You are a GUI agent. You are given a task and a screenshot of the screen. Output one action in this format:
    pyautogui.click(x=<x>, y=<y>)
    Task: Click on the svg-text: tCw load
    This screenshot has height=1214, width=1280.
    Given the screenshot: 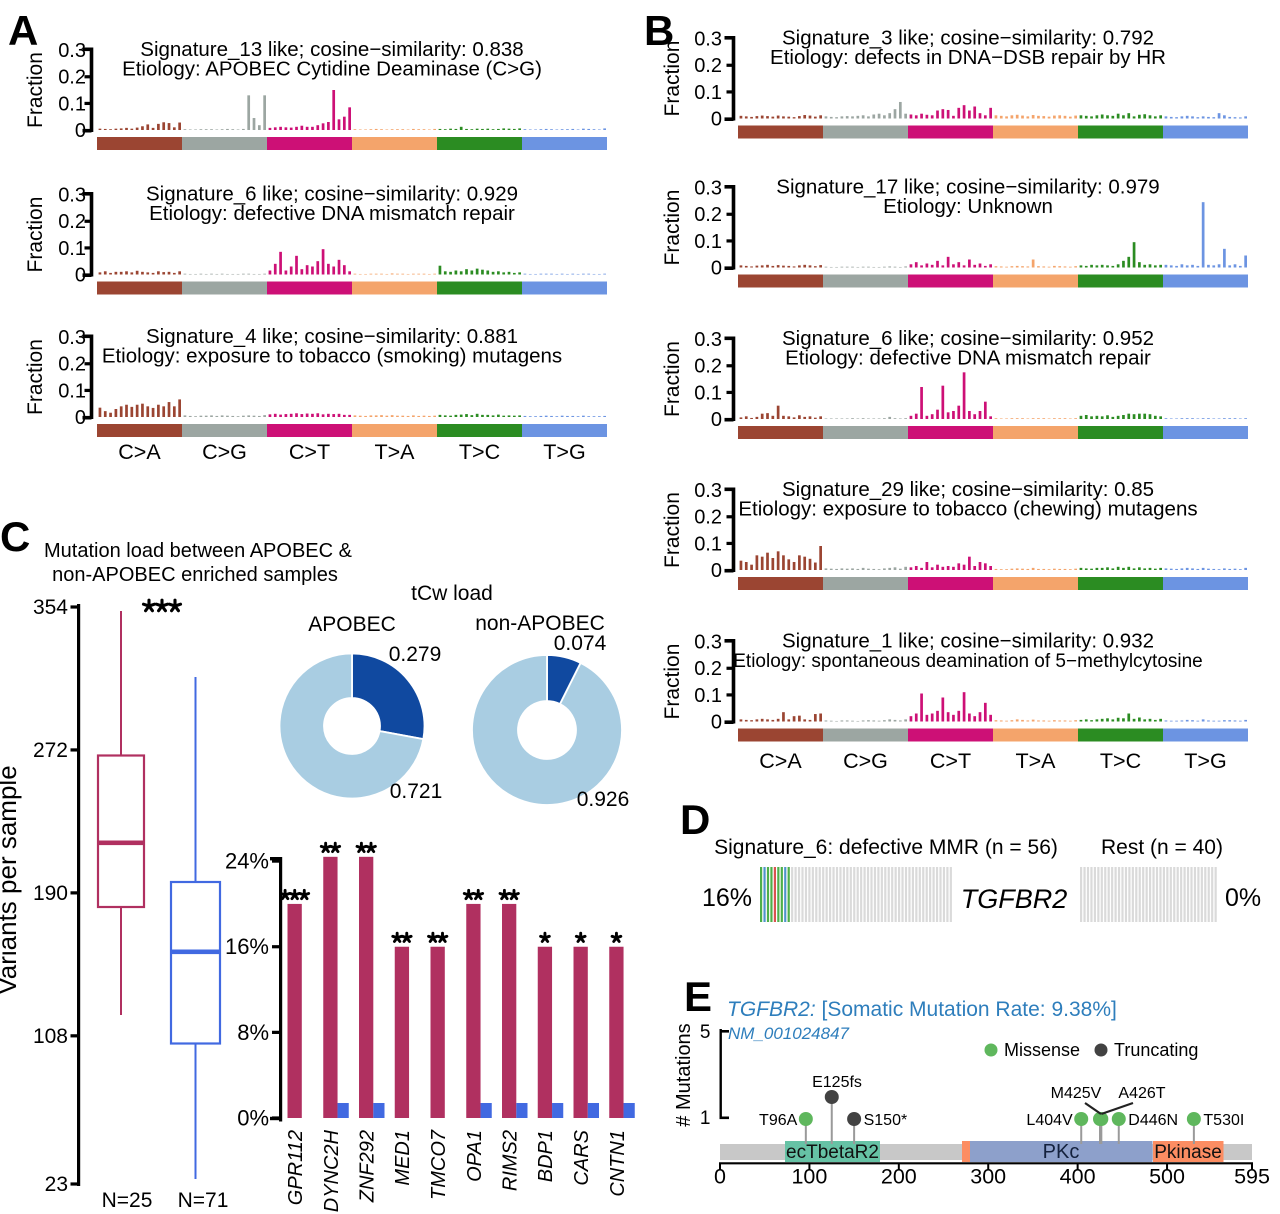 What is the action you would take?
    pyautogui.click(x=452, y=593)
    